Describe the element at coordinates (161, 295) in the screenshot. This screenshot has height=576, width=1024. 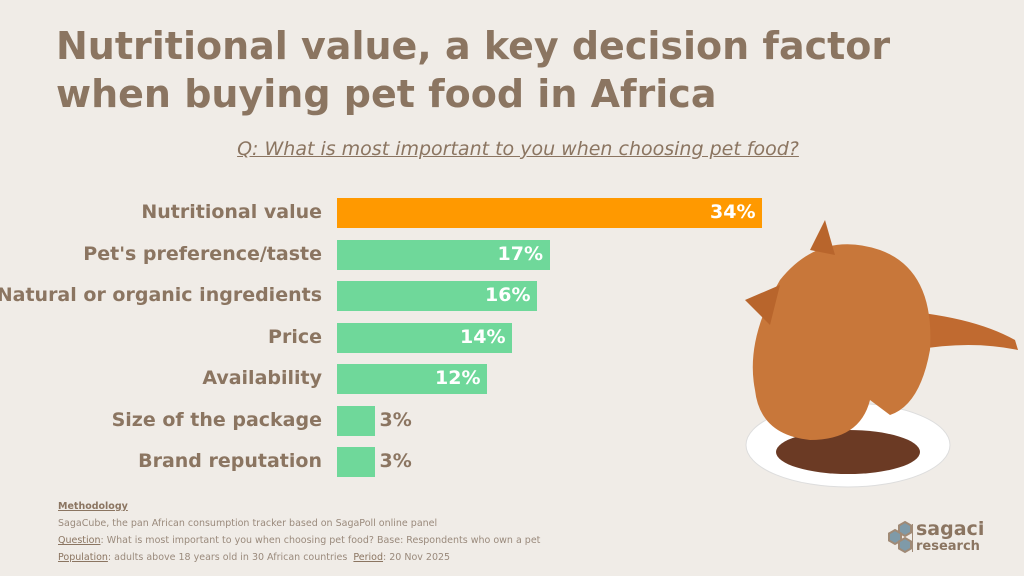
I see `category-label: Natural or organic ingredients` at that location.